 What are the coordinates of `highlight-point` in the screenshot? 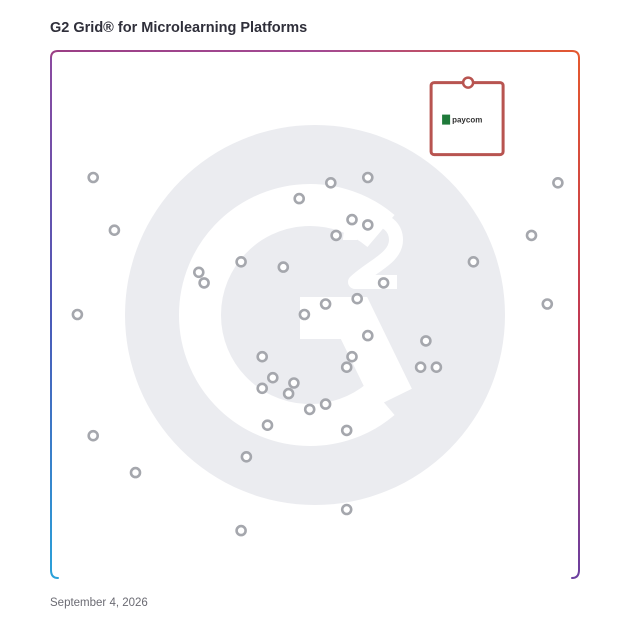 It's located at (468, 82).